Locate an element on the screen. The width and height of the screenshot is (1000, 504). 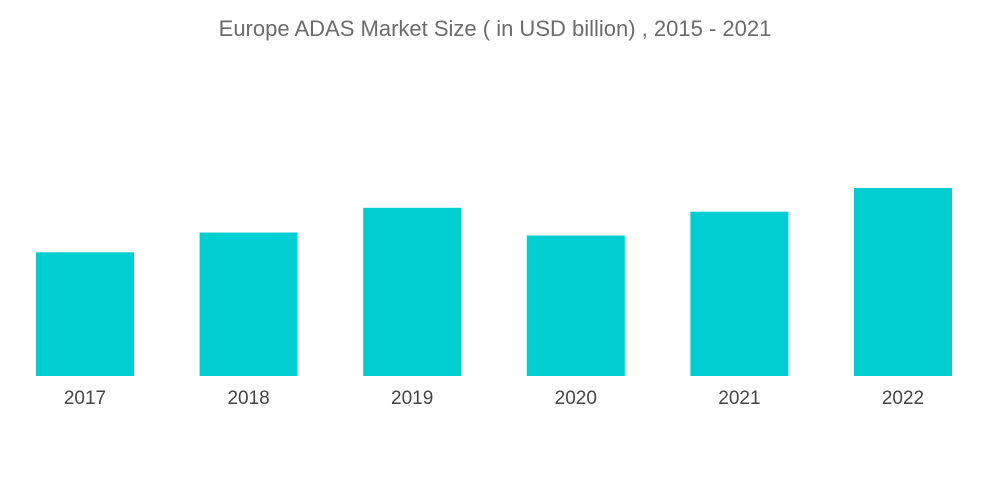
bar-2019 is located at coordinates (412, 291).